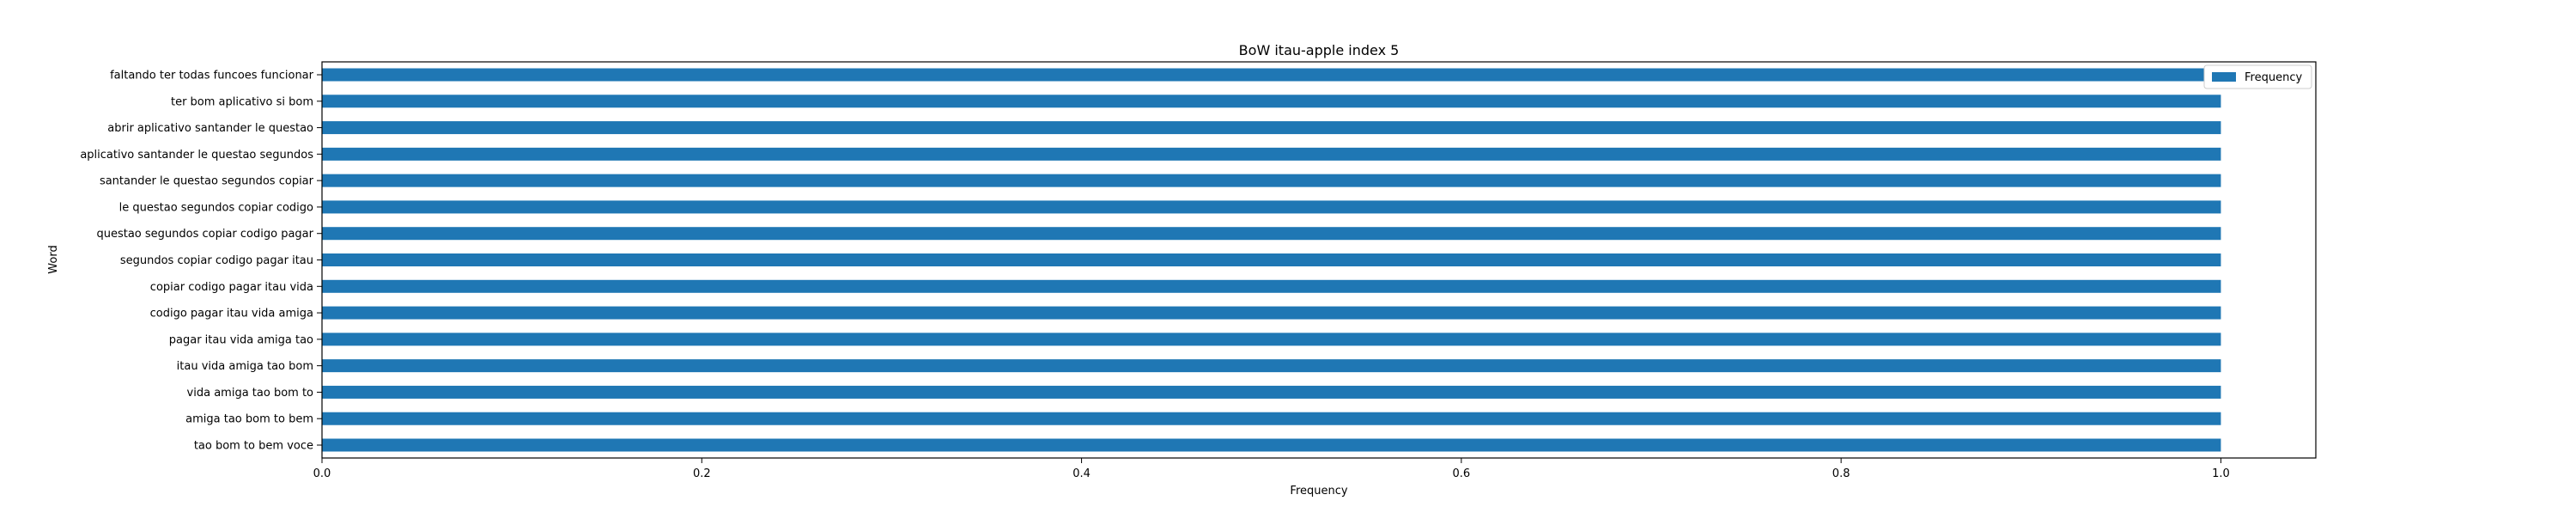  What do you see at coordinates (2224, 77) in the screenshot?
I see `legend-swatch` at bounding box center [2224, 77].